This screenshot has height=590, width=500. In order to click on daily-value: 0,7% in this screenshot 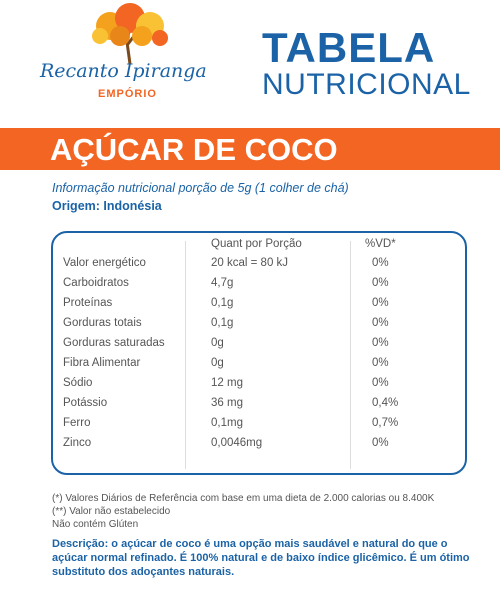, I will do `click(385, 423)`.